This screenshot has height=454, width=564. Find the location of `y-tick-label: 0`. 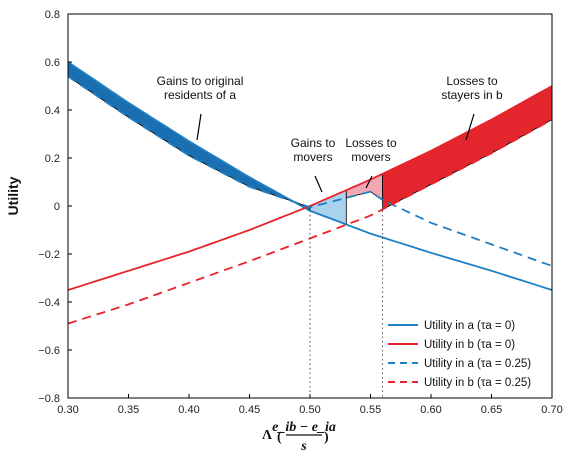

y-tick-label: 0 is located at coordinates (57, 207).